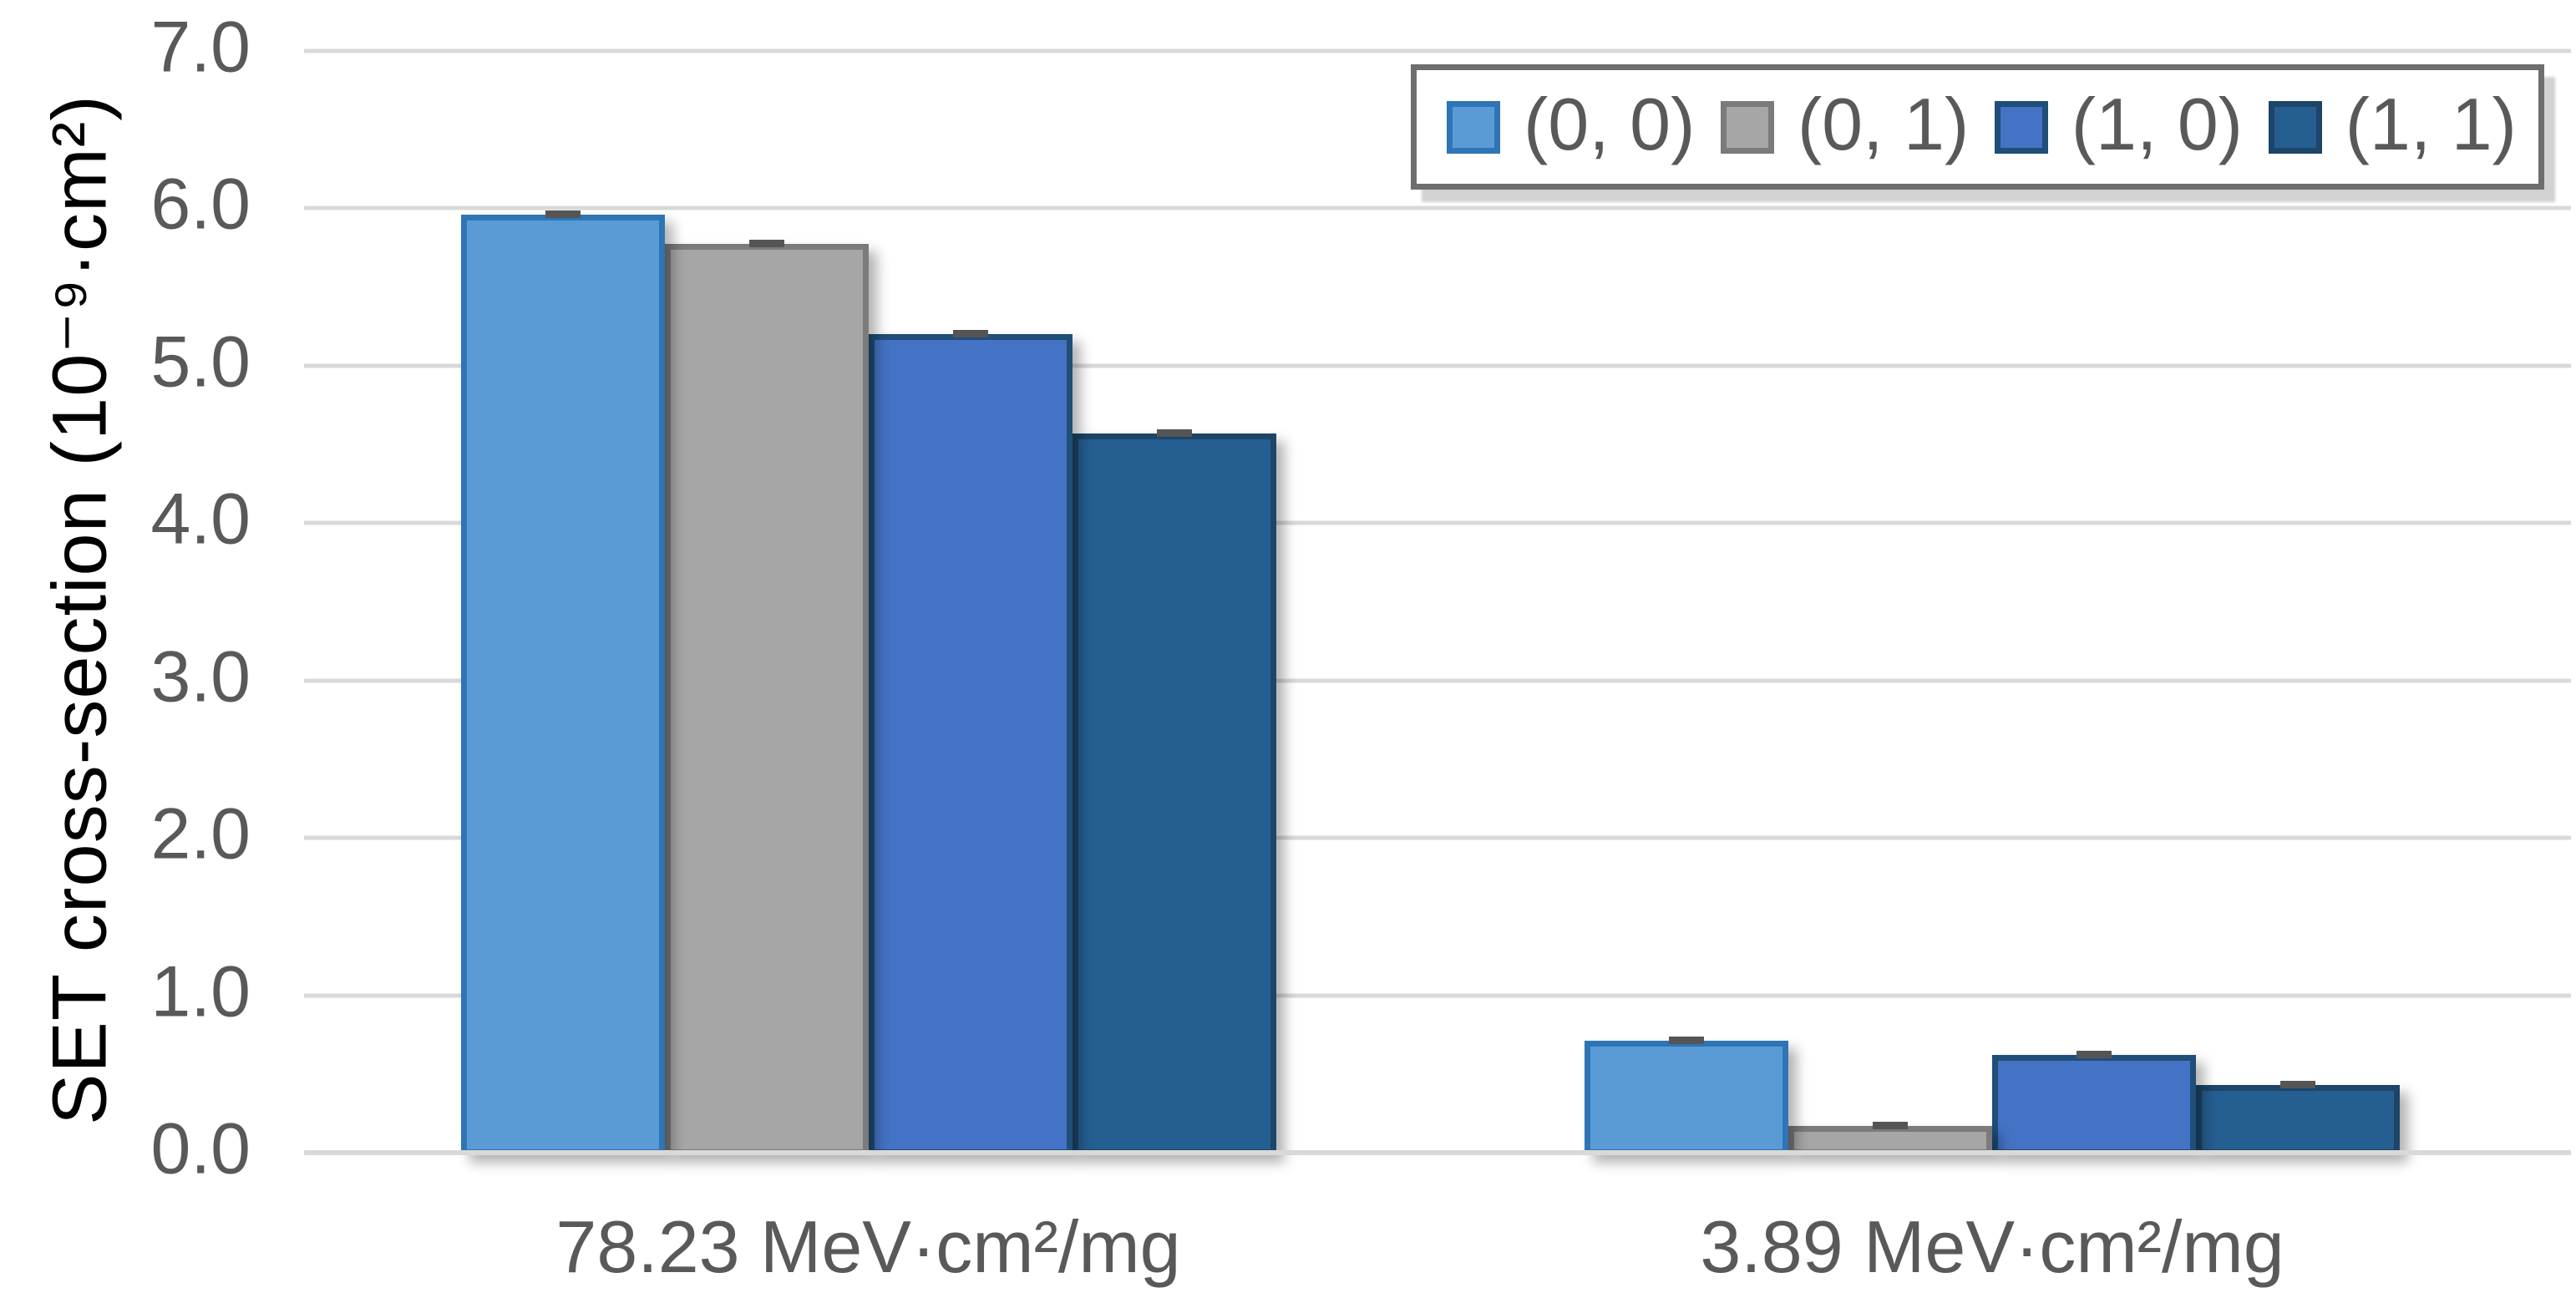 The image size is (2576, 1298). I want to click on bar-00-group1, so click(562, 684).